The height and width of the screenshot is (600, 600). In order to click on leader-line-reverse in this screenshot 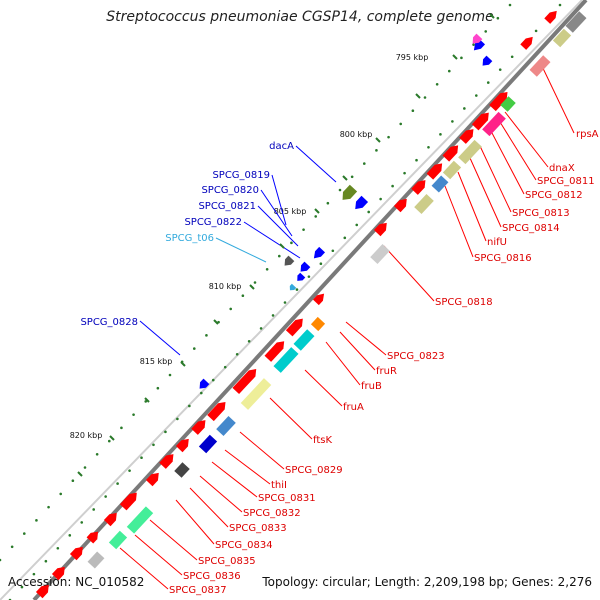, I will do `click(276, 213)`.